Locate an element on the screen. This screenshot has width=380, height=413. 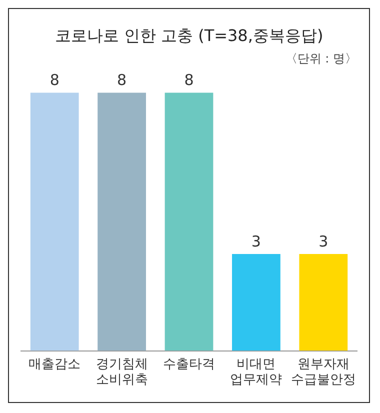
x-tick-label: 원부자재 수급불안정 is located at coordinates (323, 372).